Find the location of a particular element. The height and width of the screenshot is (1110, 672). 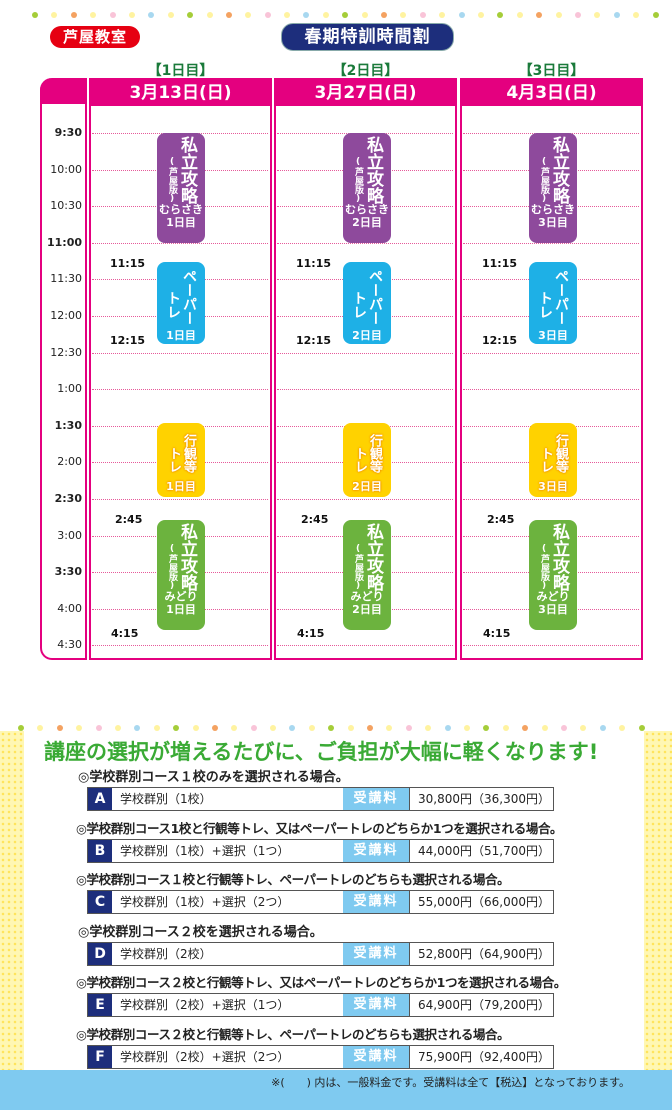

time-label: 9:30 is located at coordinates (68, 132).